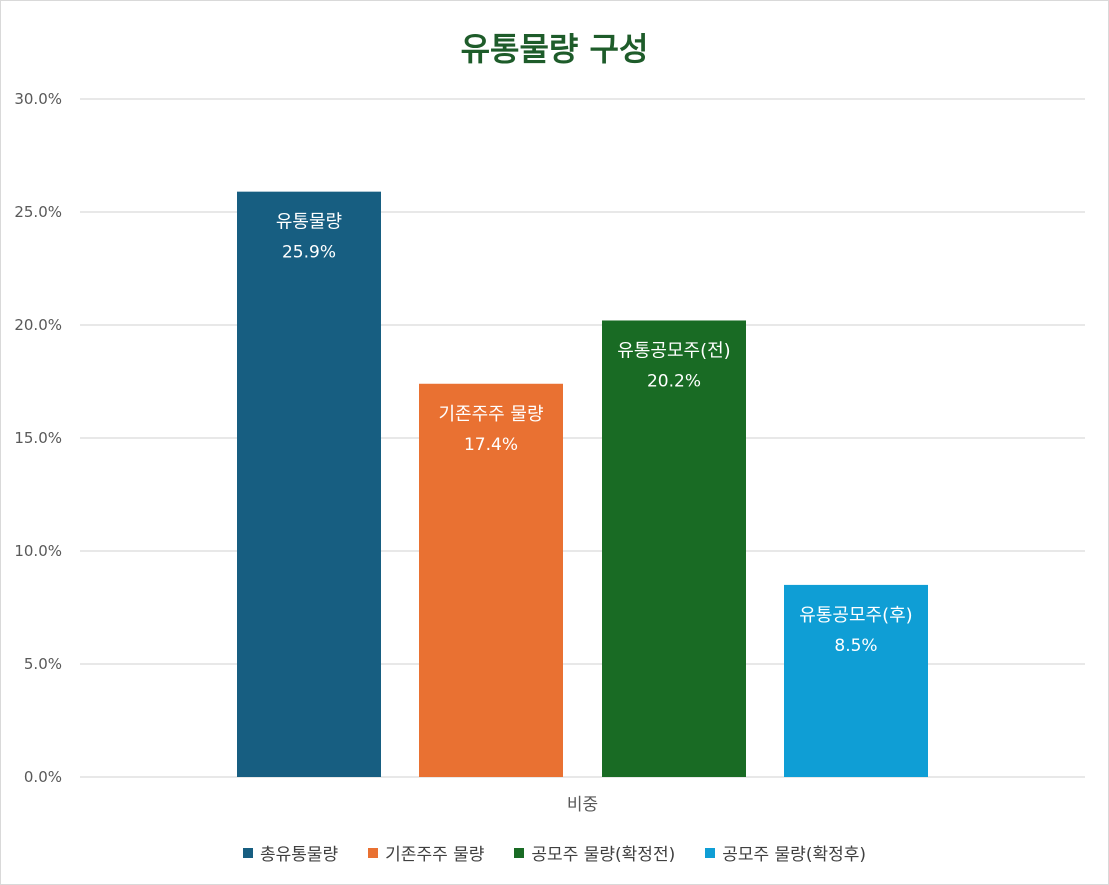 The width and height of the screenshot is (1109, 885). Describe the element at coordinates (309, 253) in the screenshot. I see `bar-value-label: 25.9%` at that location.